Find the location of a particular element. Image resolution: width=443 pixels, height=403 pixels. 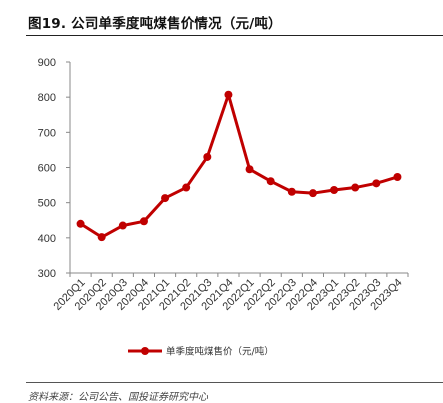

legend: 单季度吨煤售价（元/吨） is located at coordinates (201, 352).